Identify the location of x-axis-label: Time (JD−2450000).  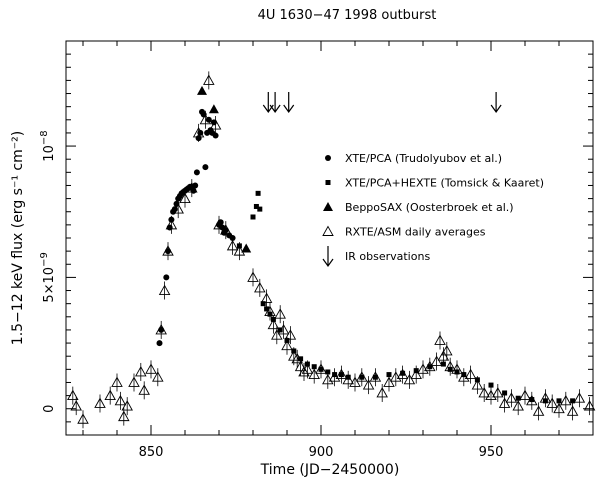
(330, 470).